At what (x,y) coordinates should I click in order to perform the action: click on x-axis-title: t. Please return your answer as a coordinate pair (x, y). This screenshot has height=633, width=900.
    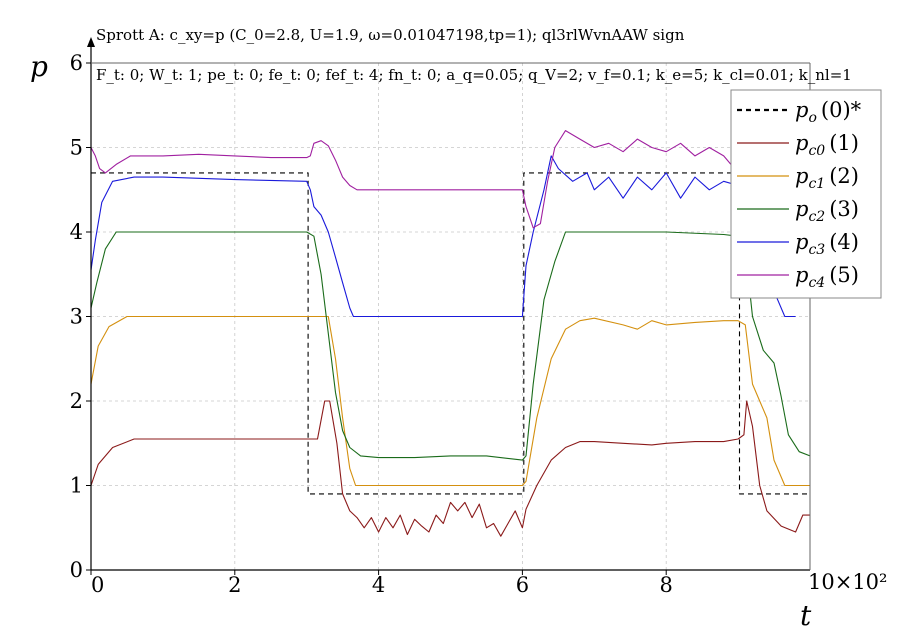
    Looking at the image, I should click on (806, 615).